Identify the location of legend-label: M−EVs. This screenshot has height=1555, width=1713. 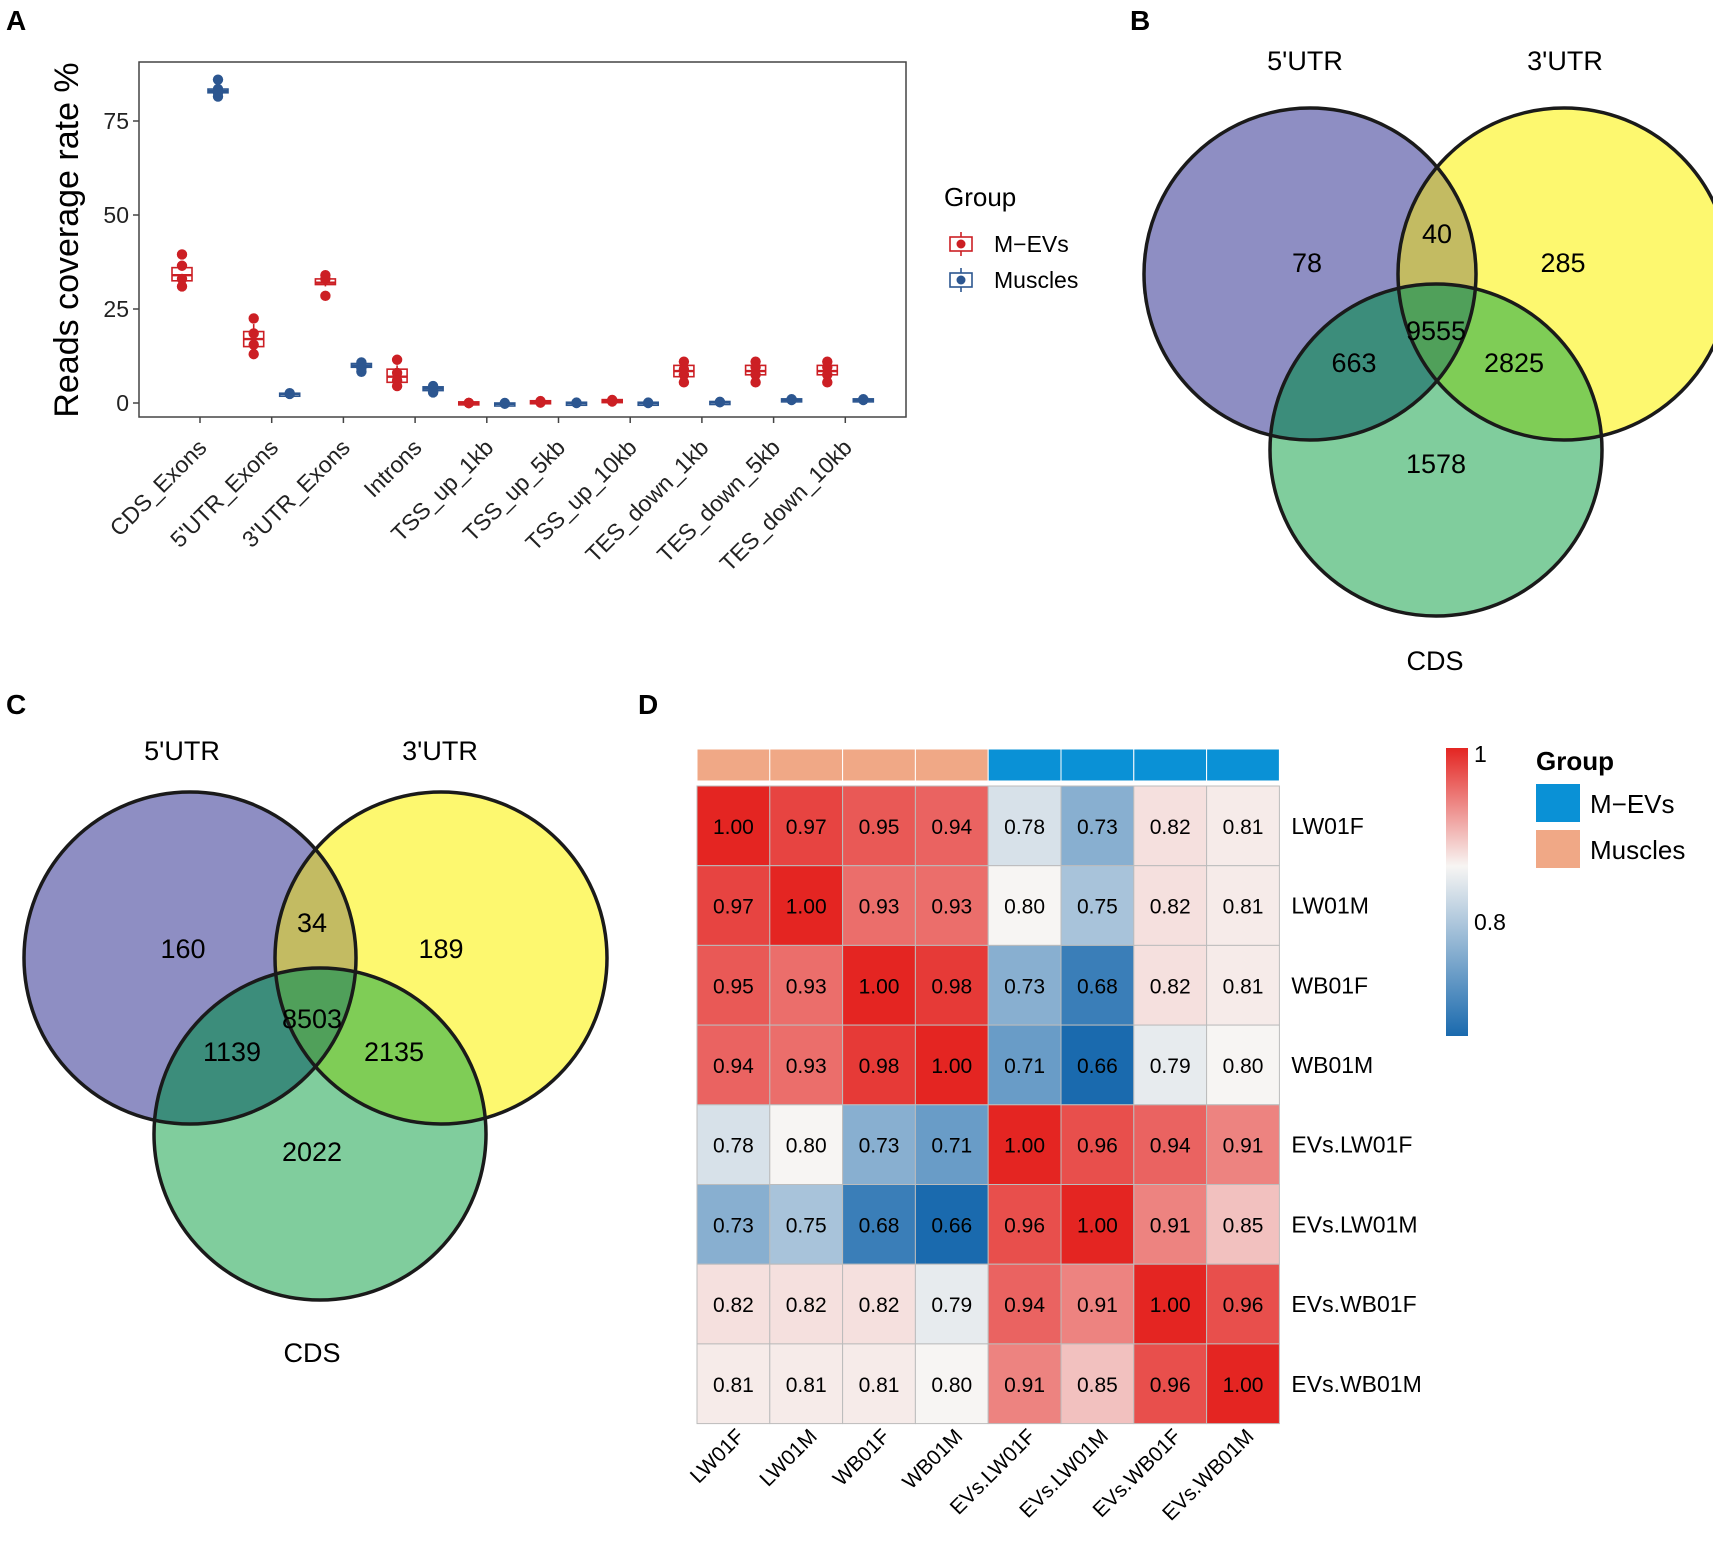
(1031, 244).